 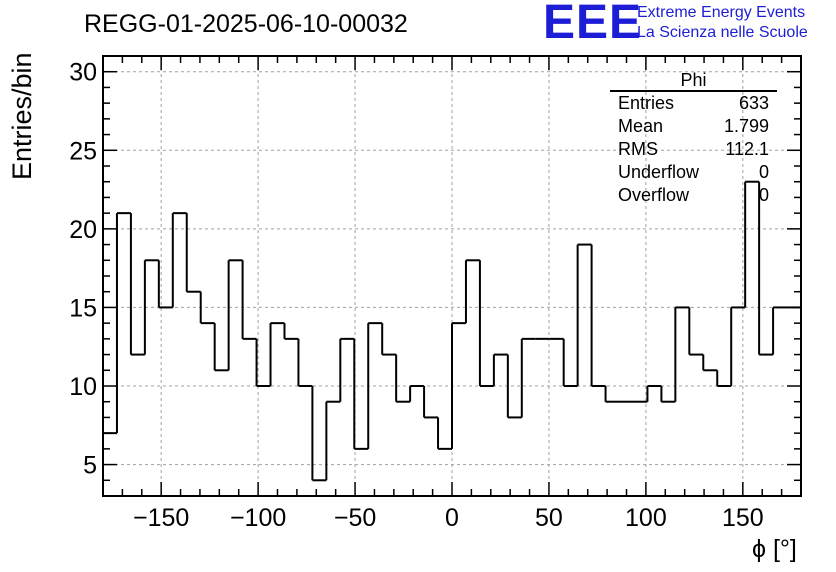 I want to click on stats-value: 633, so click(x=753, y=103).